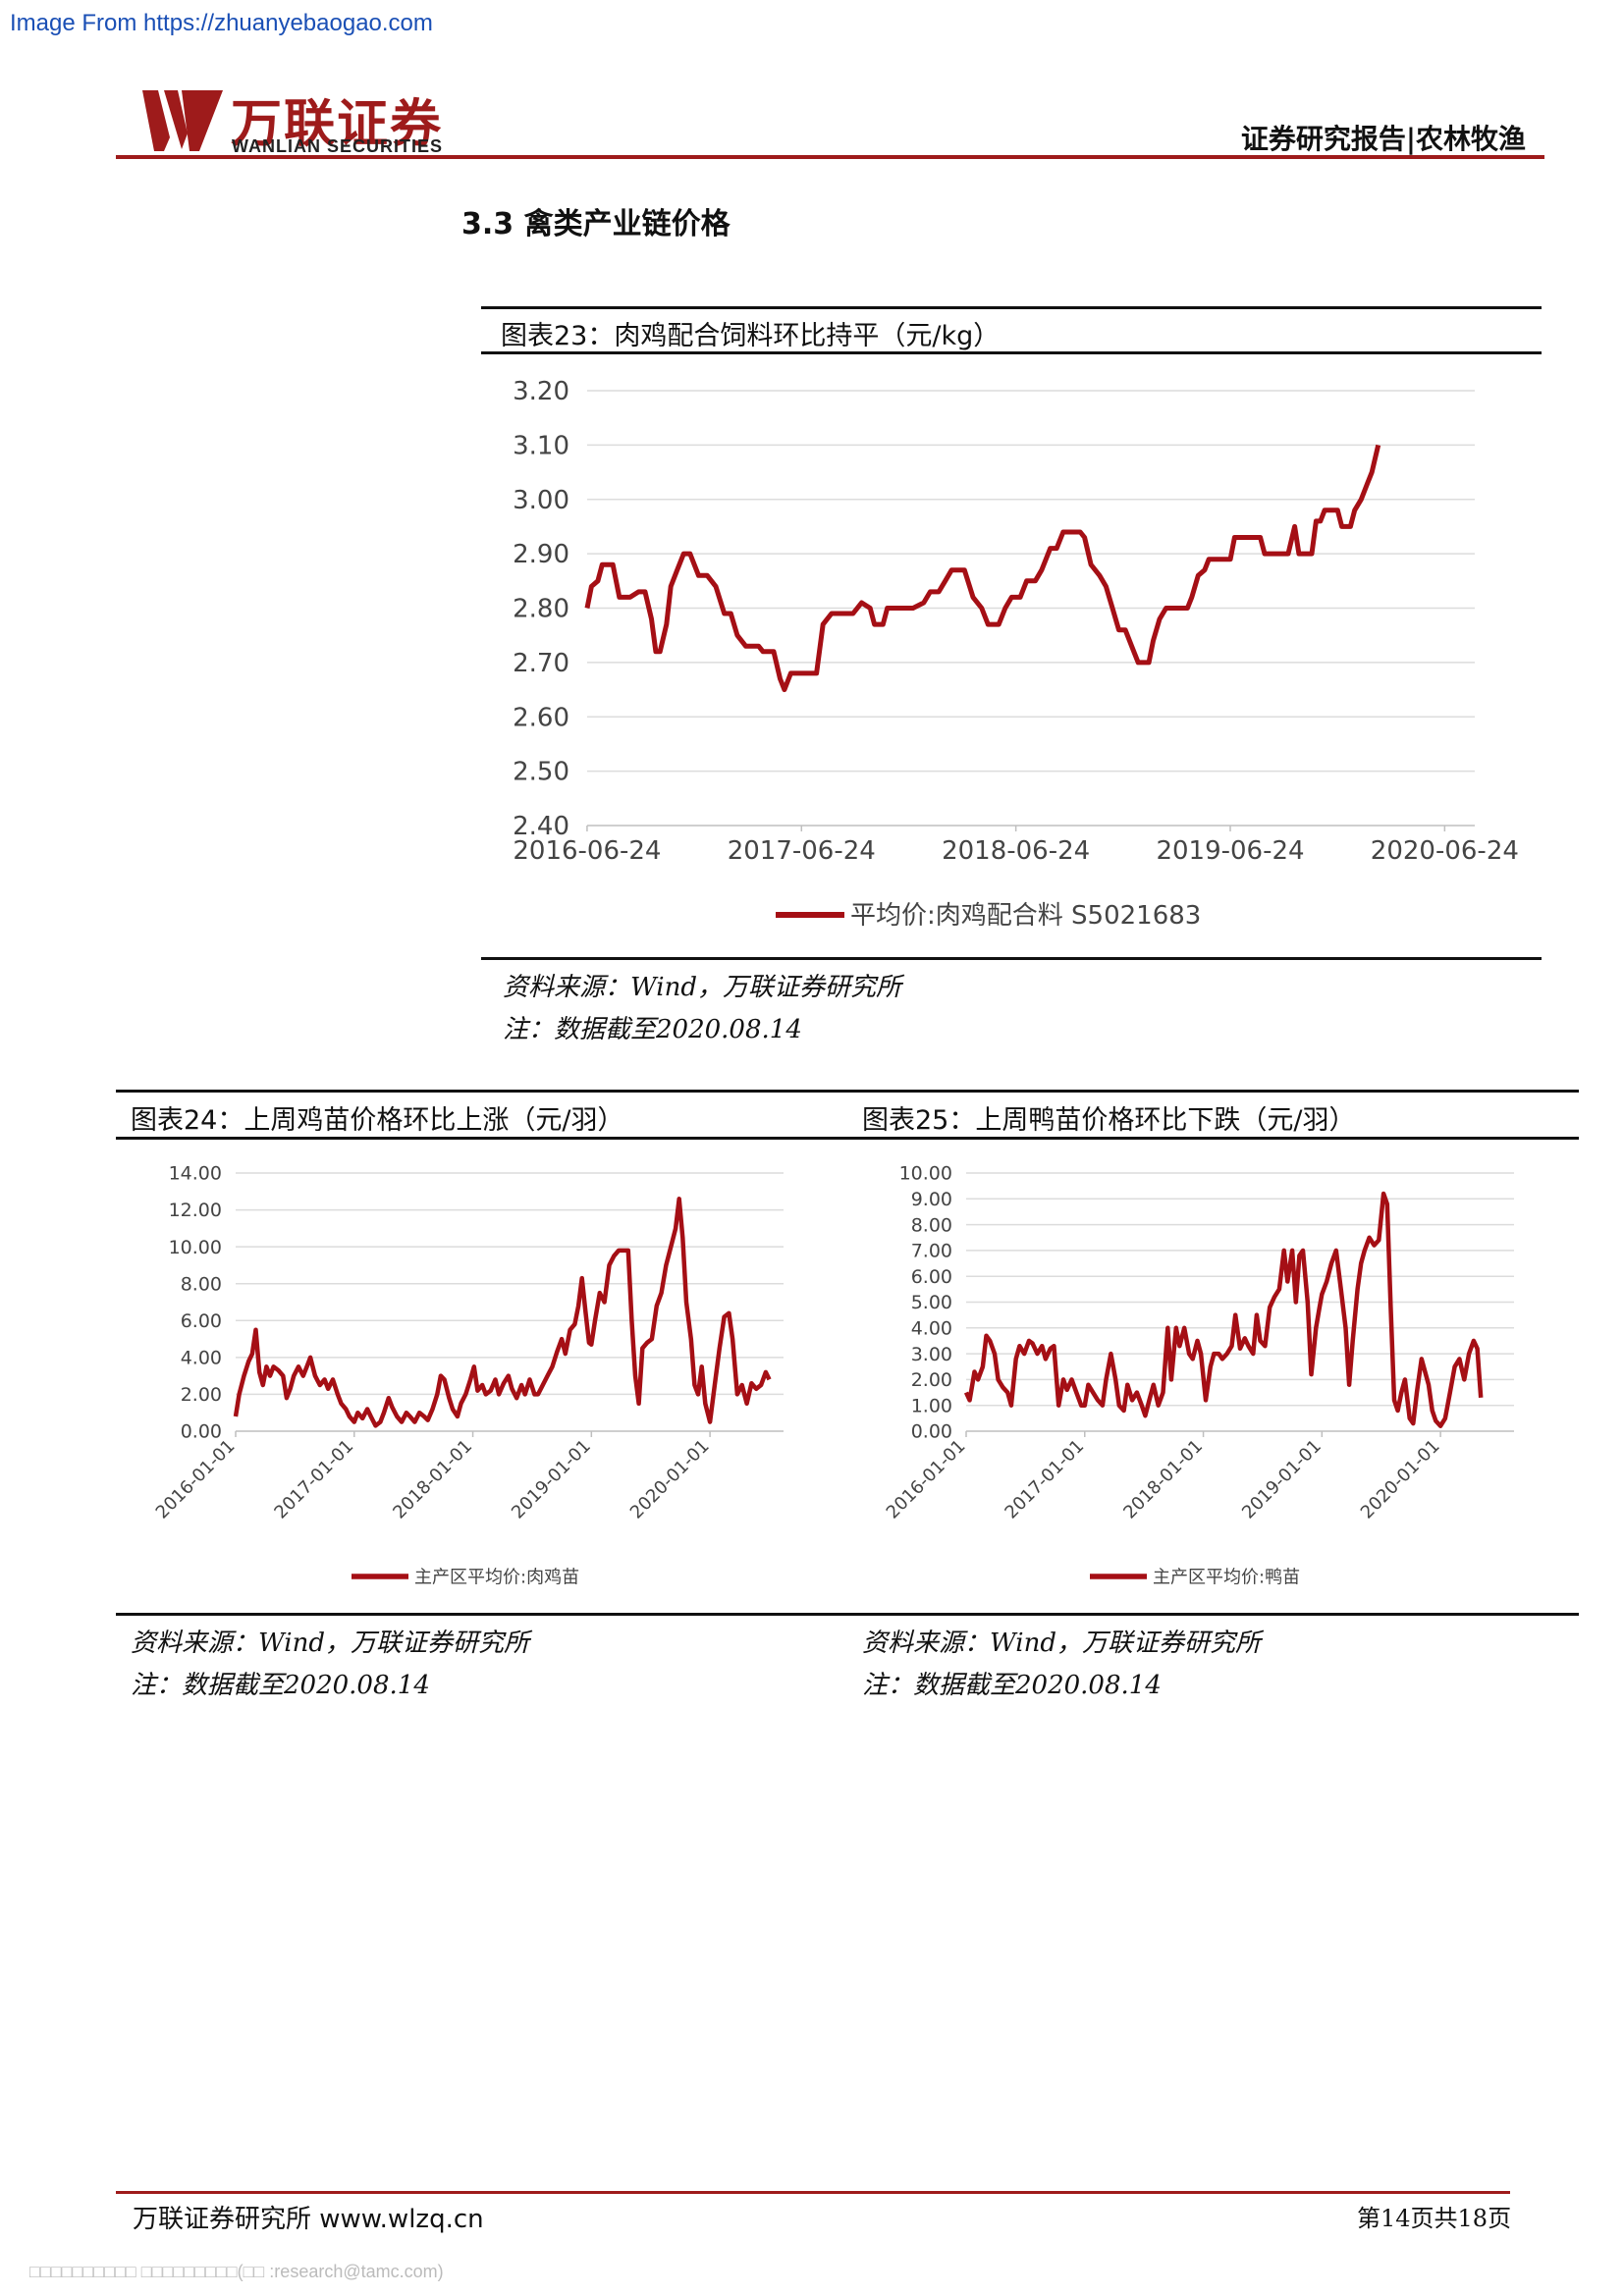  Describe the element at coordinates (330, 1643) in the screenshot. I see `fig24-source: 资料来源：Wind，万联证券研究所` at that location.